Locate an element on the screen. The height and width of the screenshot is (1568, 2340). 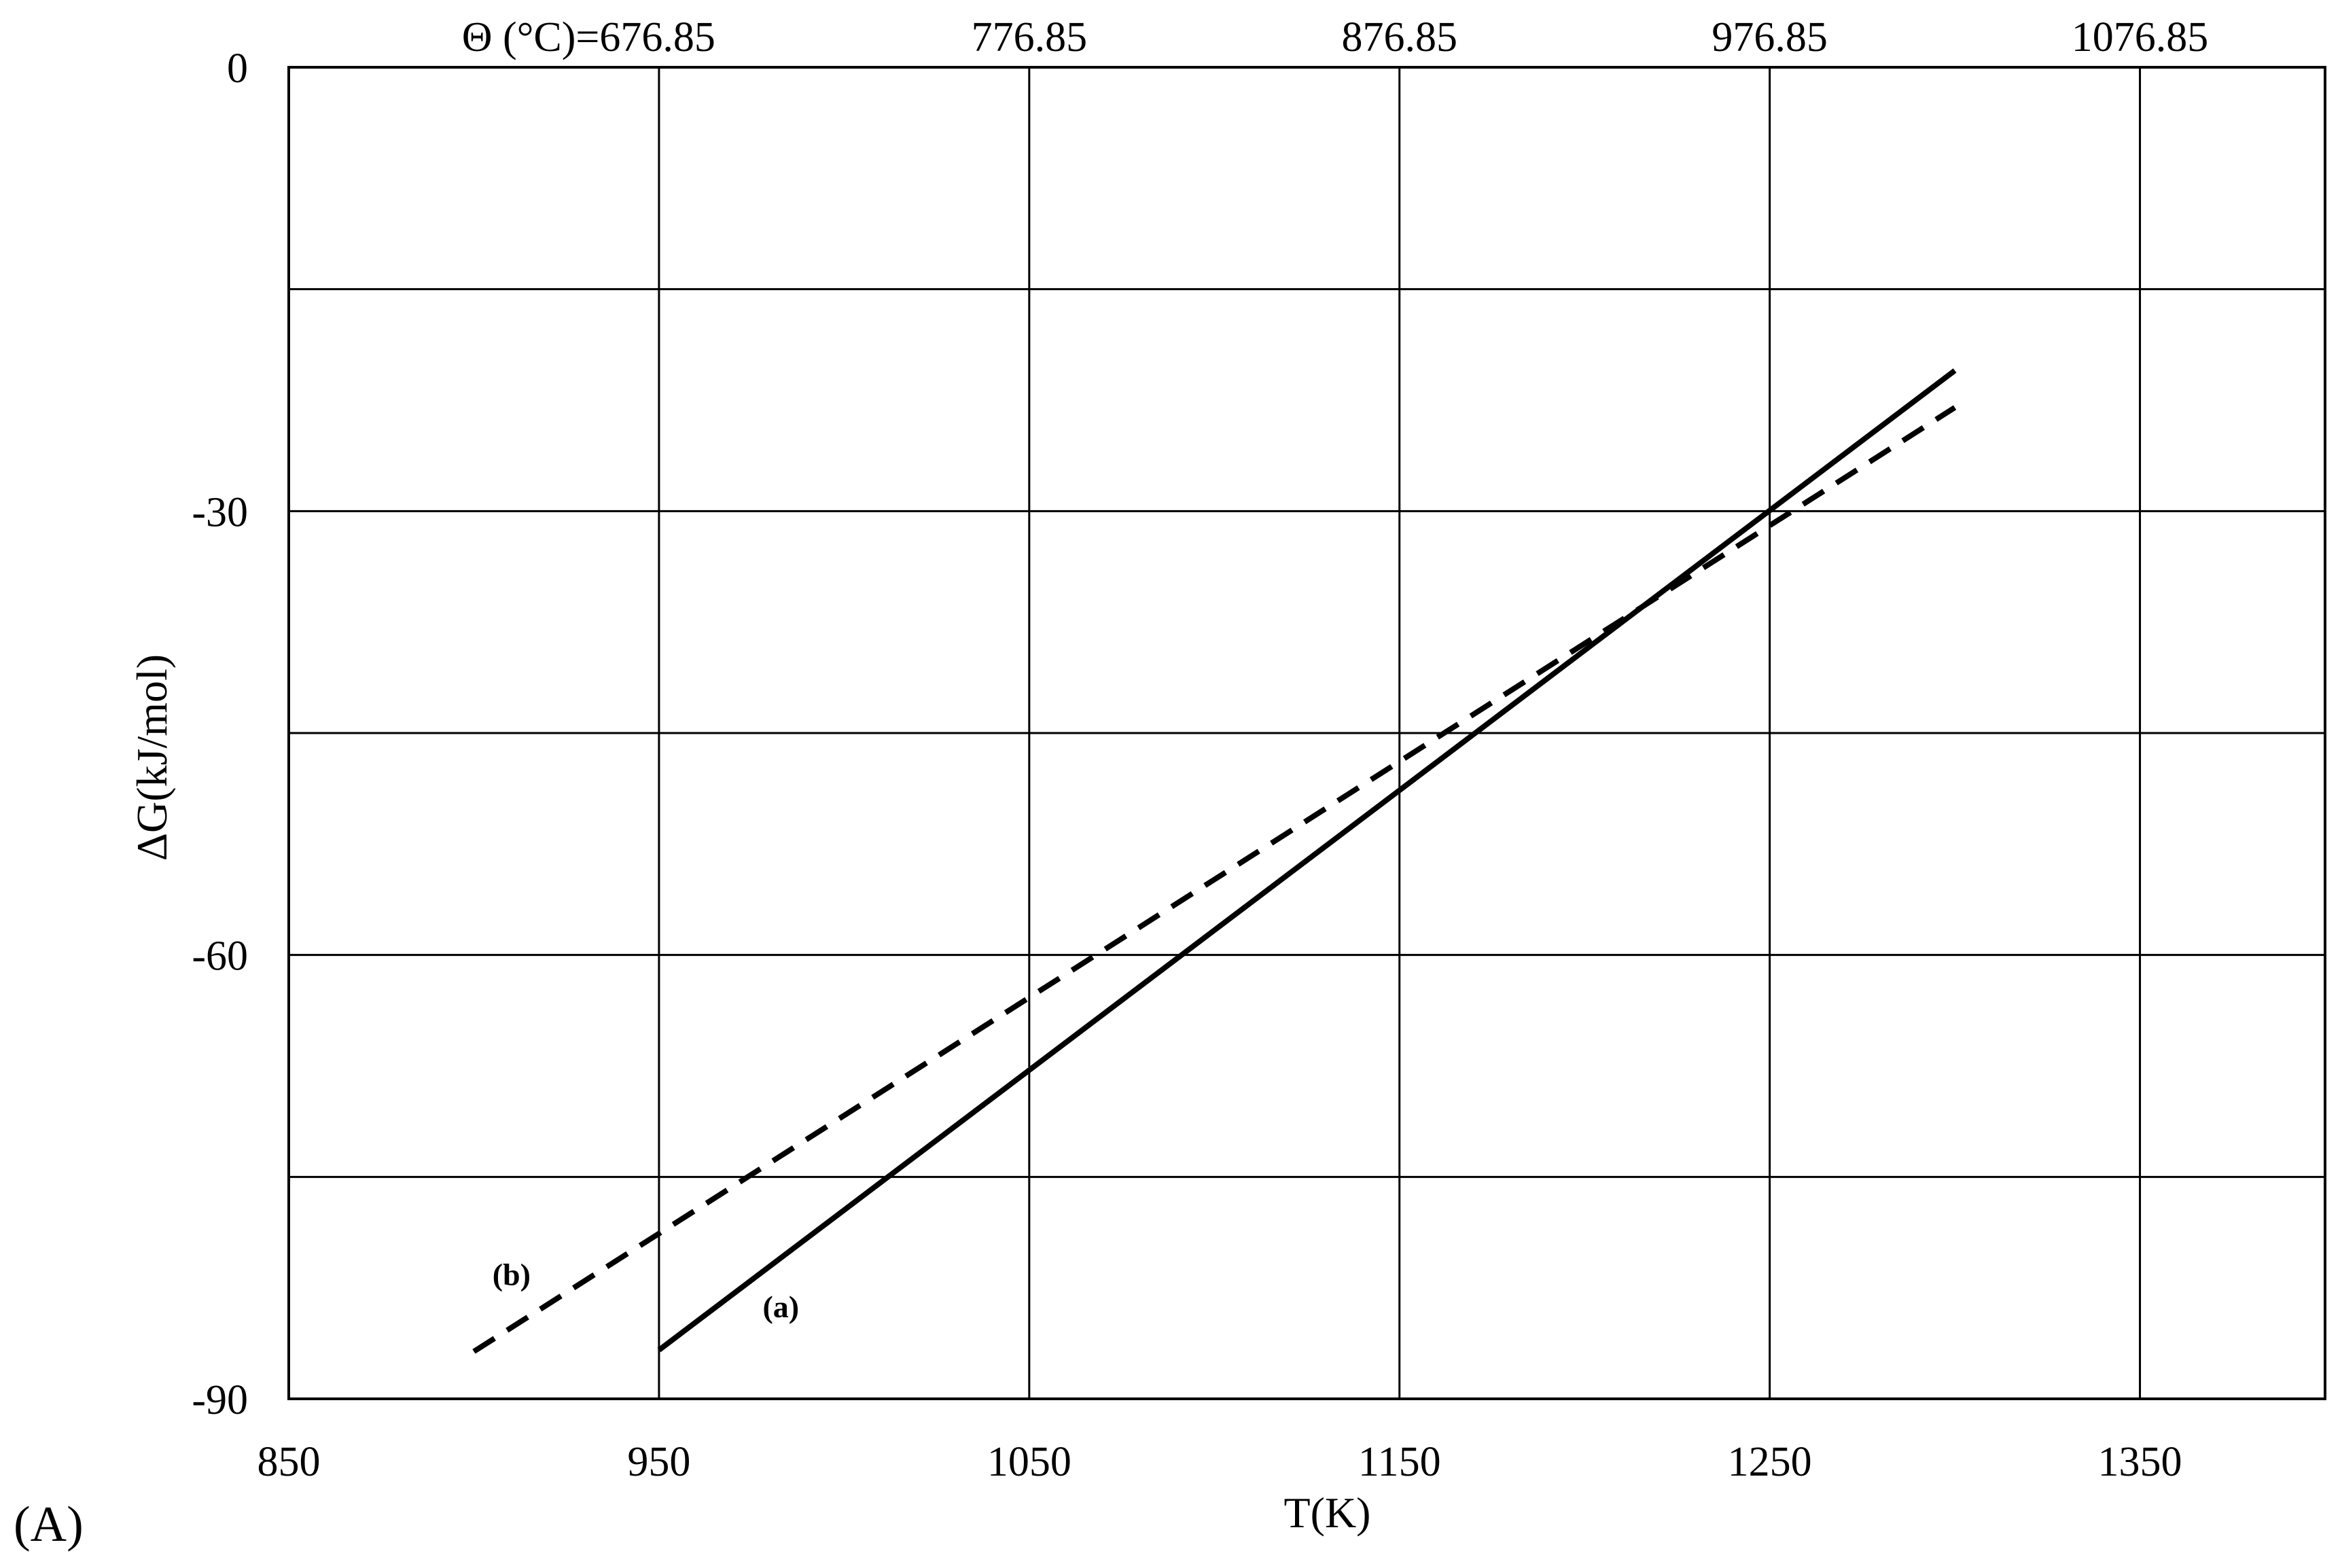
x-tick-label: 950 is located at coordinates (658, 1462).